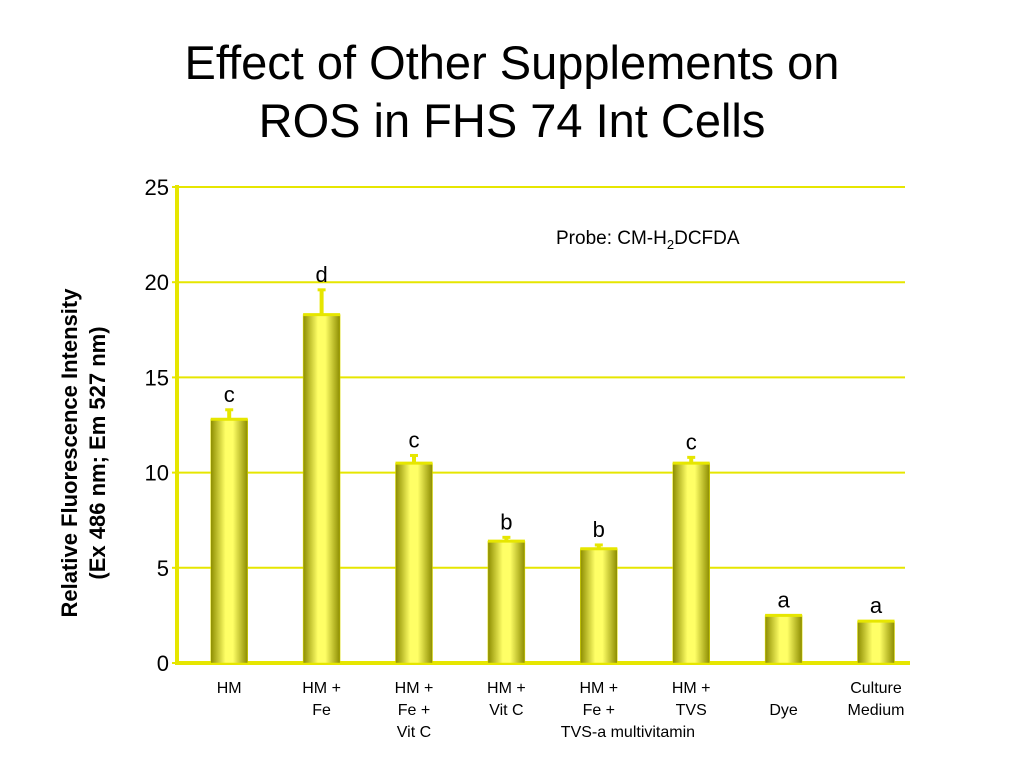 This screenshot has height=768, width=1024. What do you see at coordinates (783, 710) in the screenshot?
I see `x-category-label-line: Dye` at bounding box center [783, 710].